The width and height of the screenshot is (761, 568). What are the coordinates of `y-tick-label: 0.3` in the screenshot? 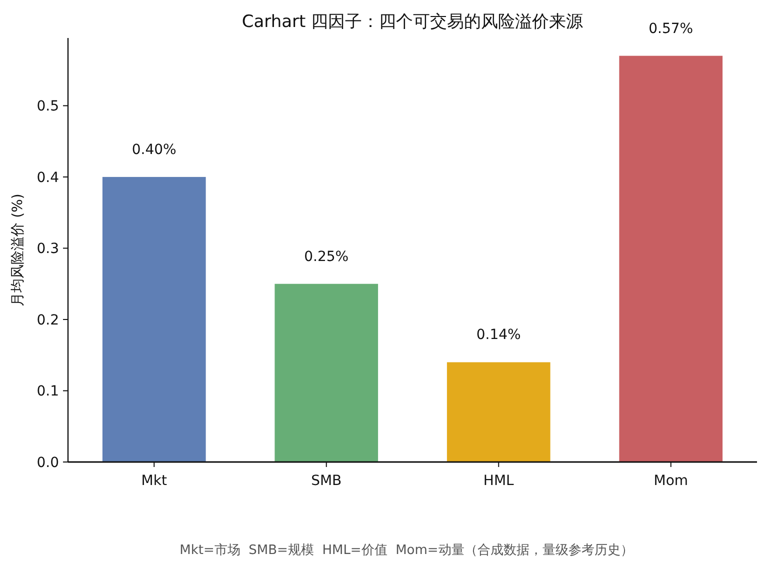 It's located at (47, 249).